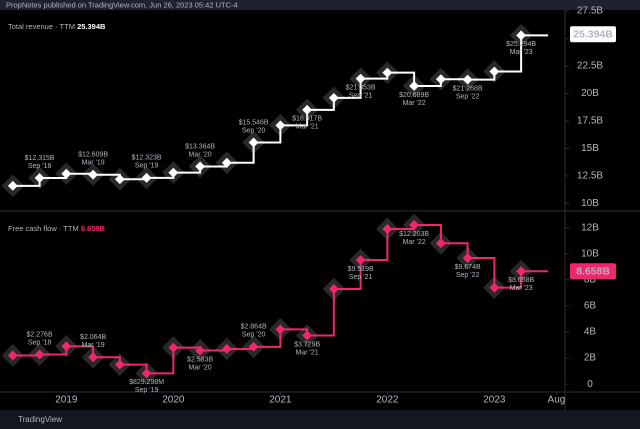 This screenshot has width=640, height=429. Describe the element at coordinates (590, 93) in the screenshot. I see `y-tick-label: 20B` at that location.